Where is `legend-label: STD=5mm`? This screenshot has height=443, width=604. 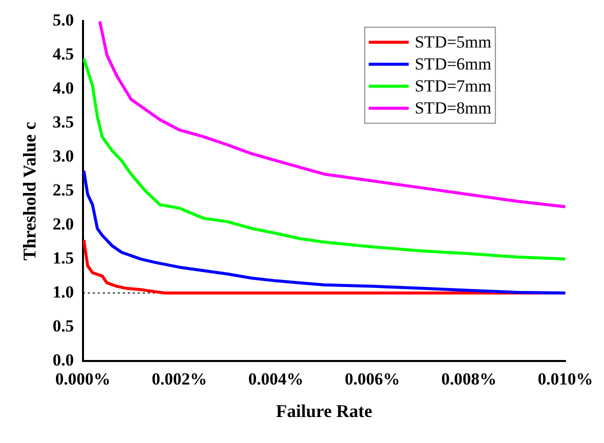
legend-label: STD=5mm is located at coordinates (453, 42).